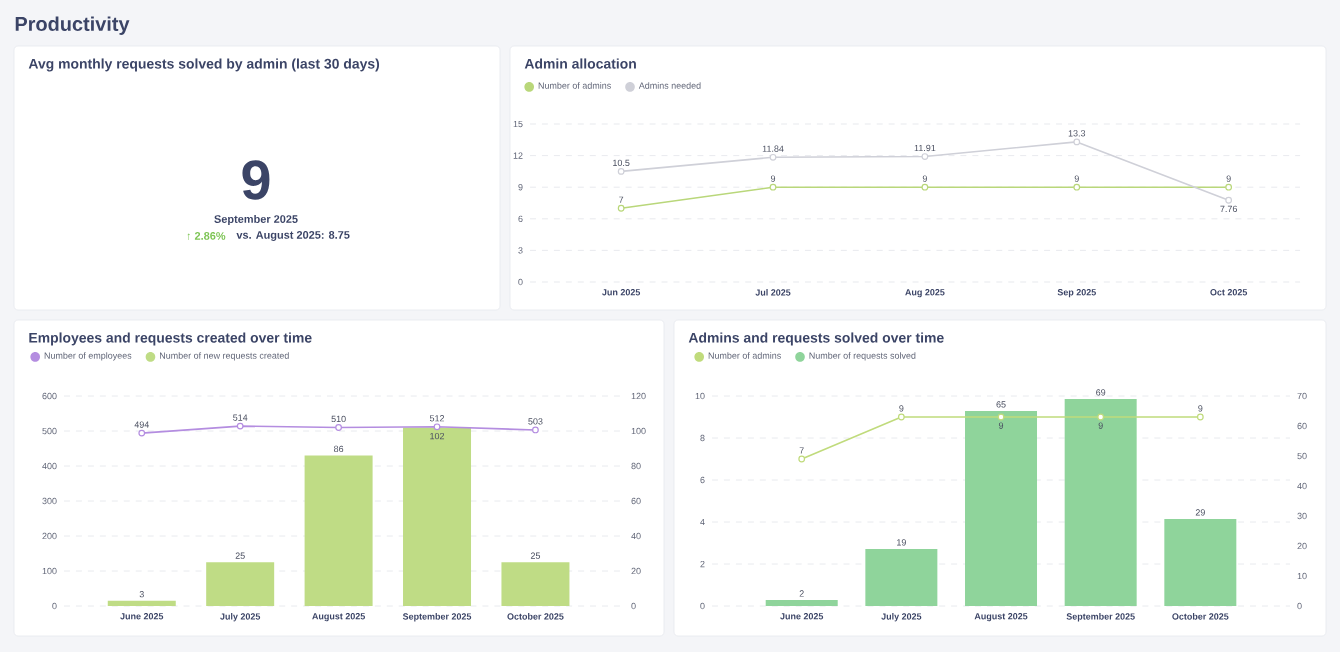  I want to click on text: Productivity, so click(72, 25).